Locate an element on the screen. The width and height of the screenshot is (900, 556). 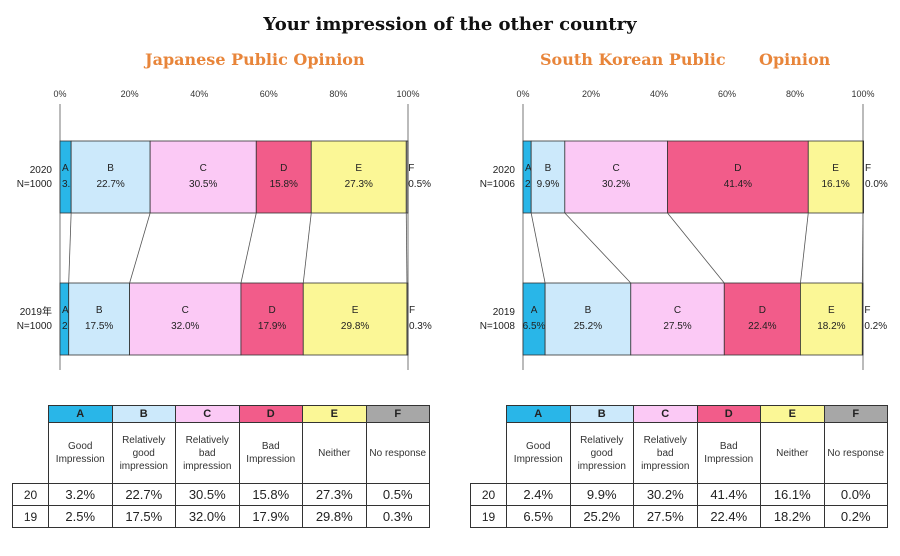
segment-letter-label: C is located at coordinates (185, 310).